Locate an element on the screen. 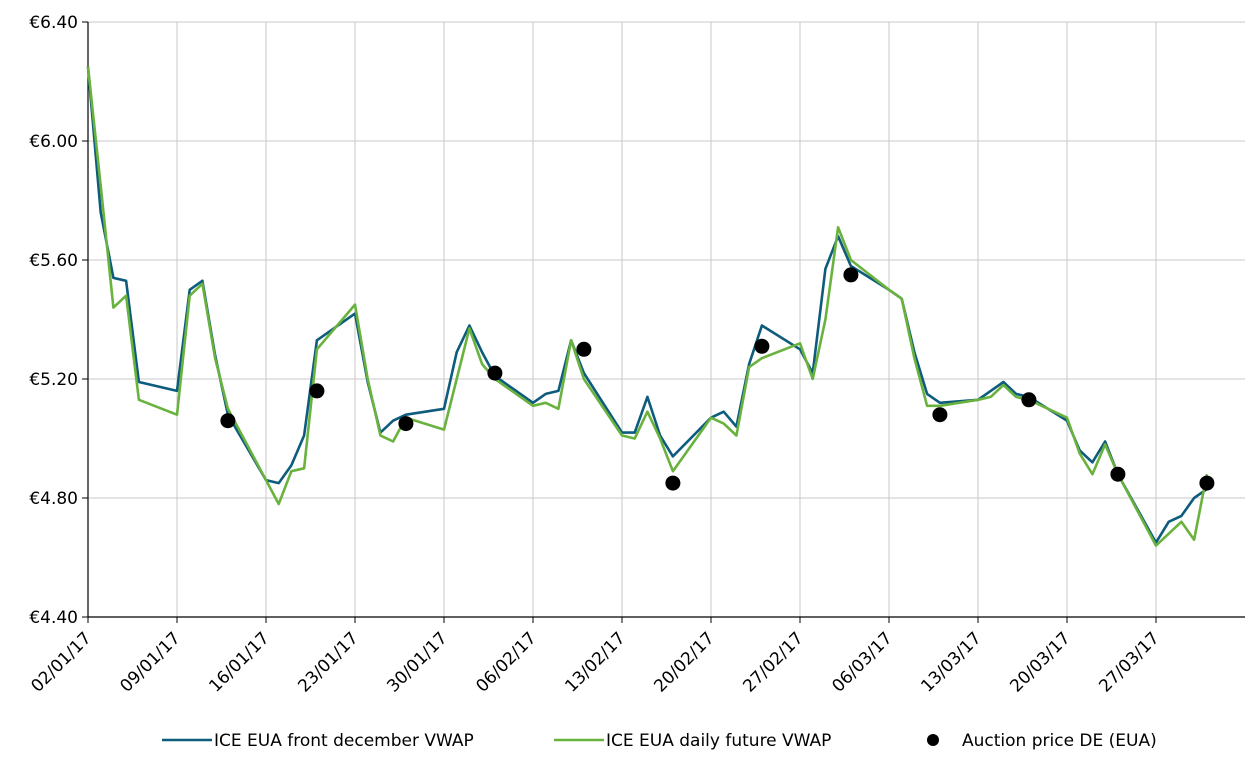  y-tick-label: €5.20 is located at coordinates (53, 380).